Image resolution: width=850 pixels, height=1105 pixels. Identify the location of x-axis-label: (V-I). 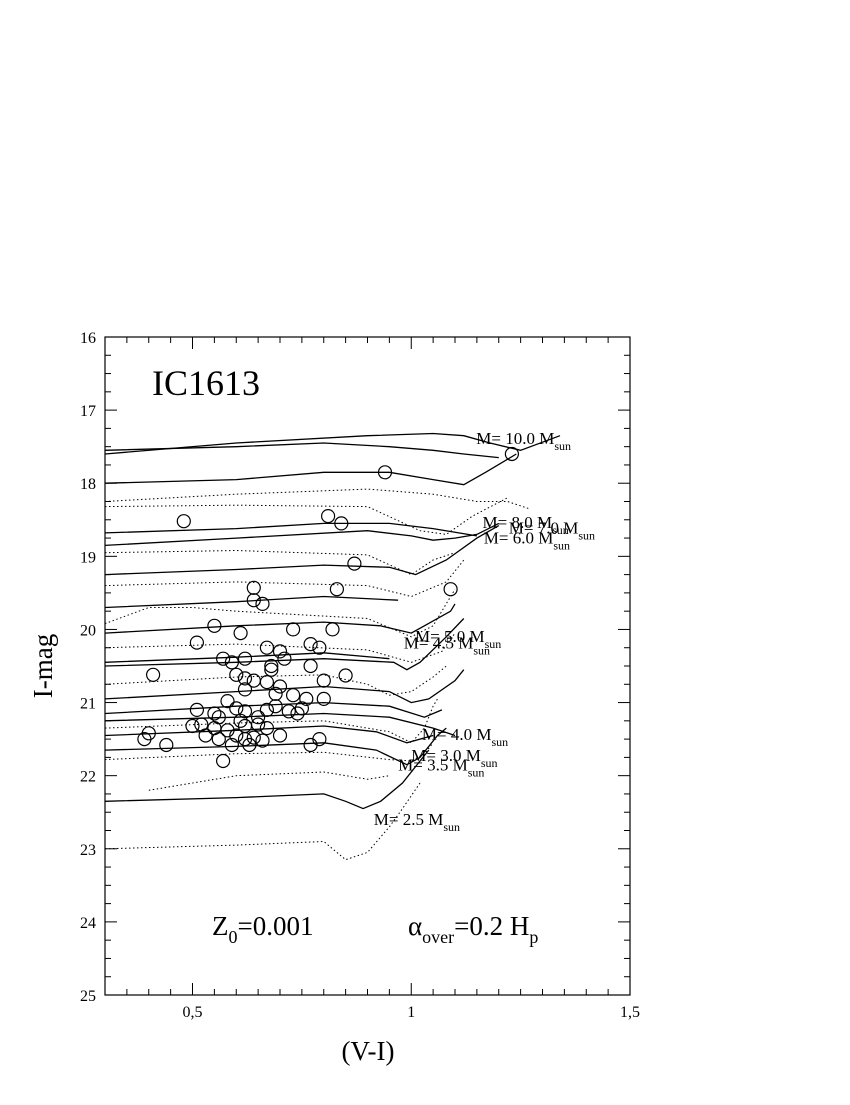
(368, 1051).